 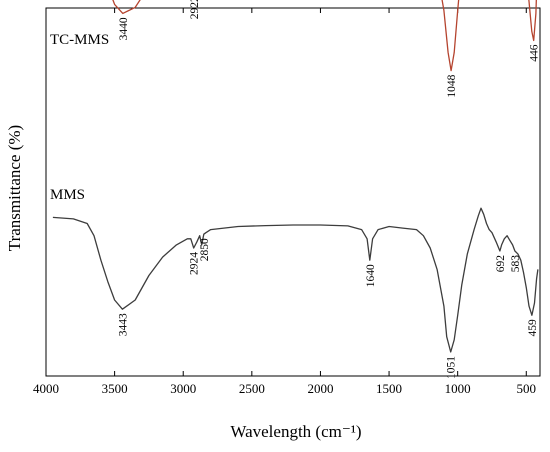 What do you see at coordinates (205, 249) in the screenshot?
I see `peak-label: 2850` at bounding box center [205, 249].